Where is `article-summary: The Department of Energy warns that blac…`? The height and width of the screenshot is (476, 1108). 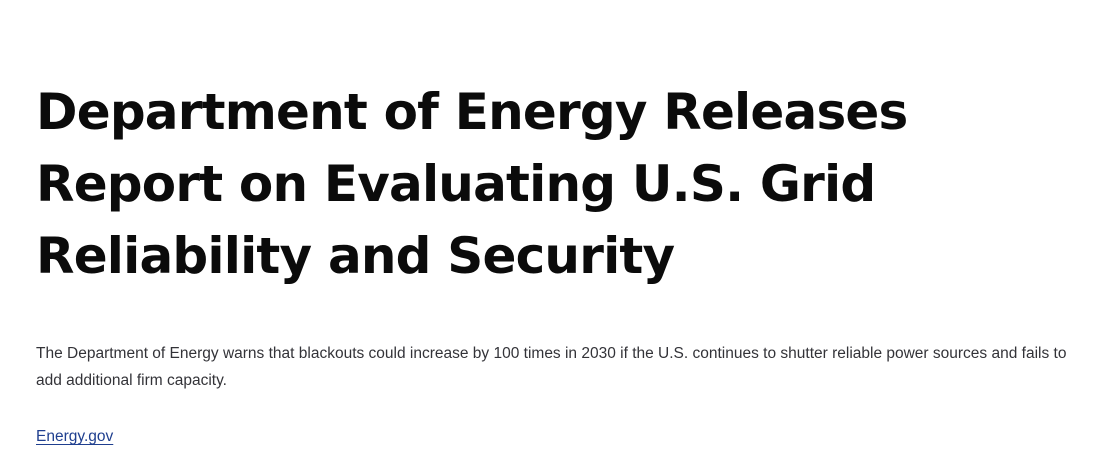 article-summary: The Department of Energy warns that blac… is located at coordinates (551, 367).